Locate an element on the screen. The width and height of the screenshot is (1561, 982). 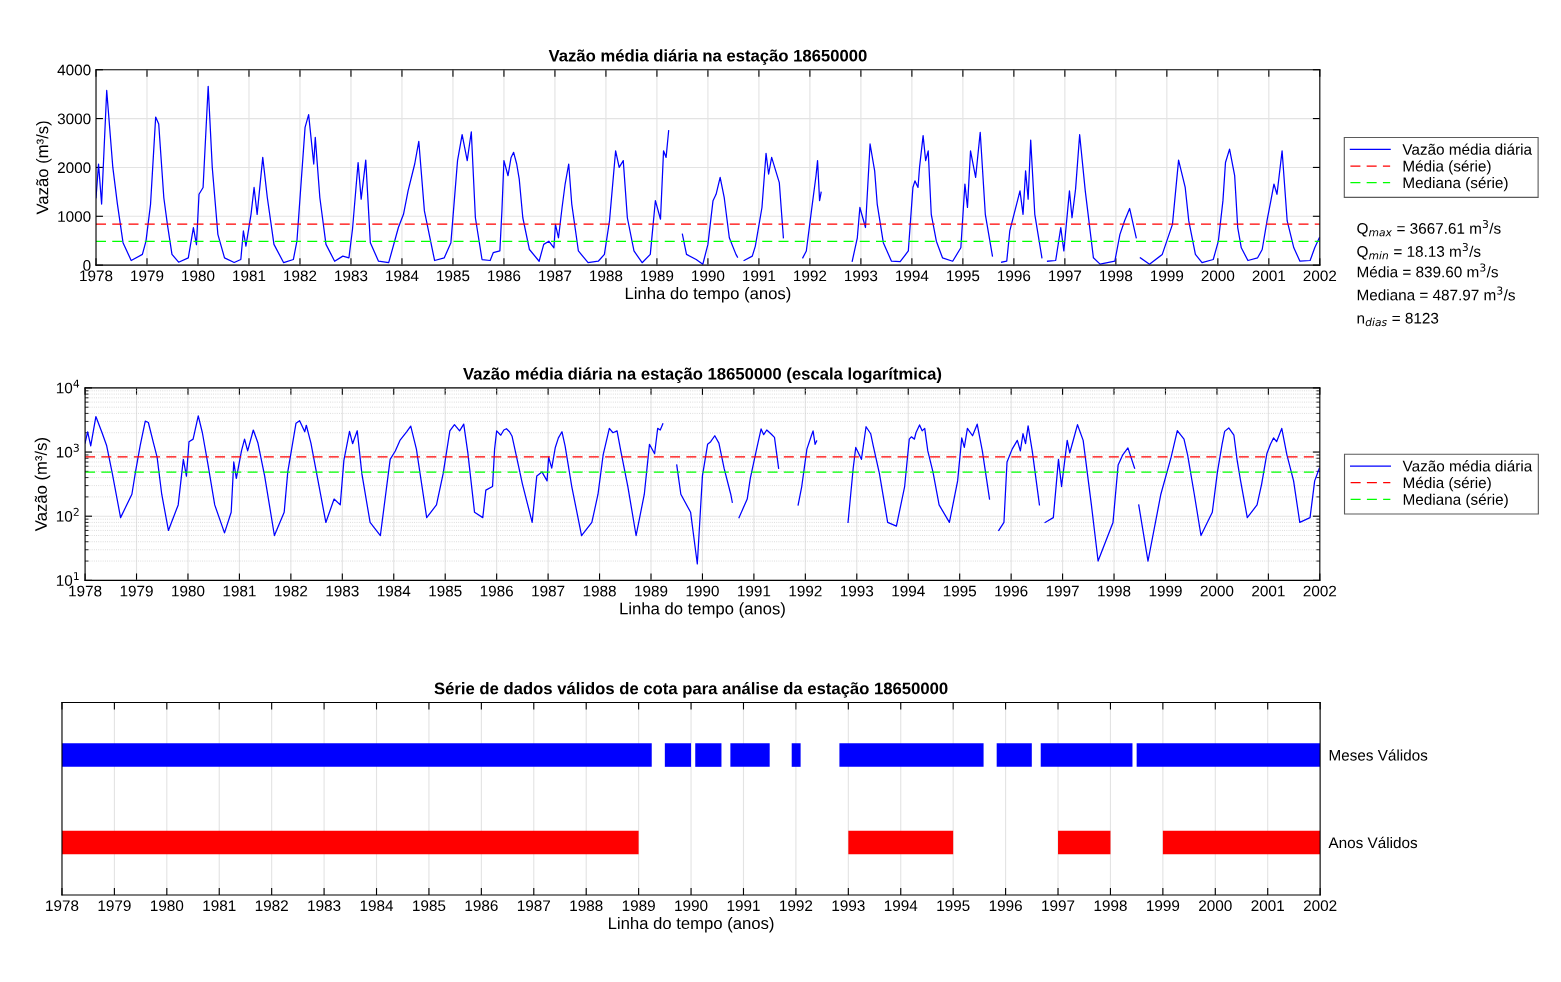
chart-title: Série de dados válidos de cota para análise da estação 18650000 is located at coordinates (691, 689).